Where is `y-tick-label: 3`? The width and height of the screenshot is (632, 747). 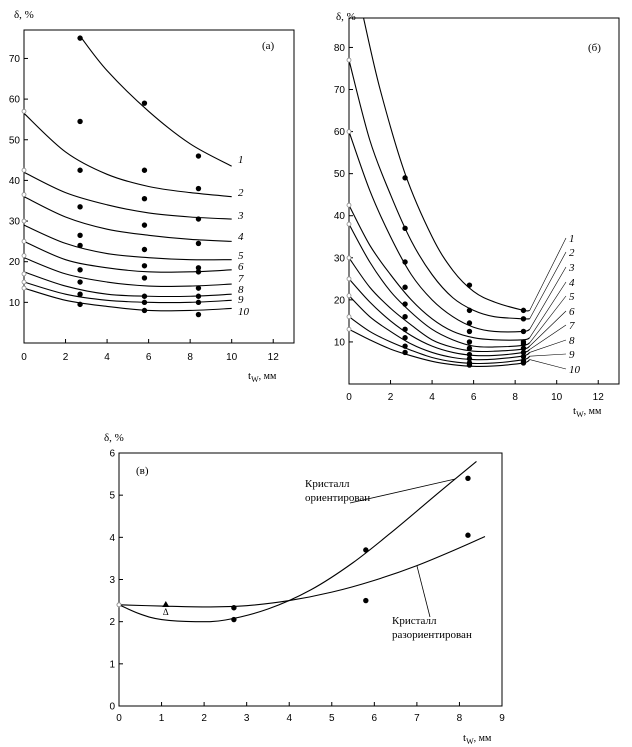
y-tick-label: 3 is located at coordinates (112, 580).